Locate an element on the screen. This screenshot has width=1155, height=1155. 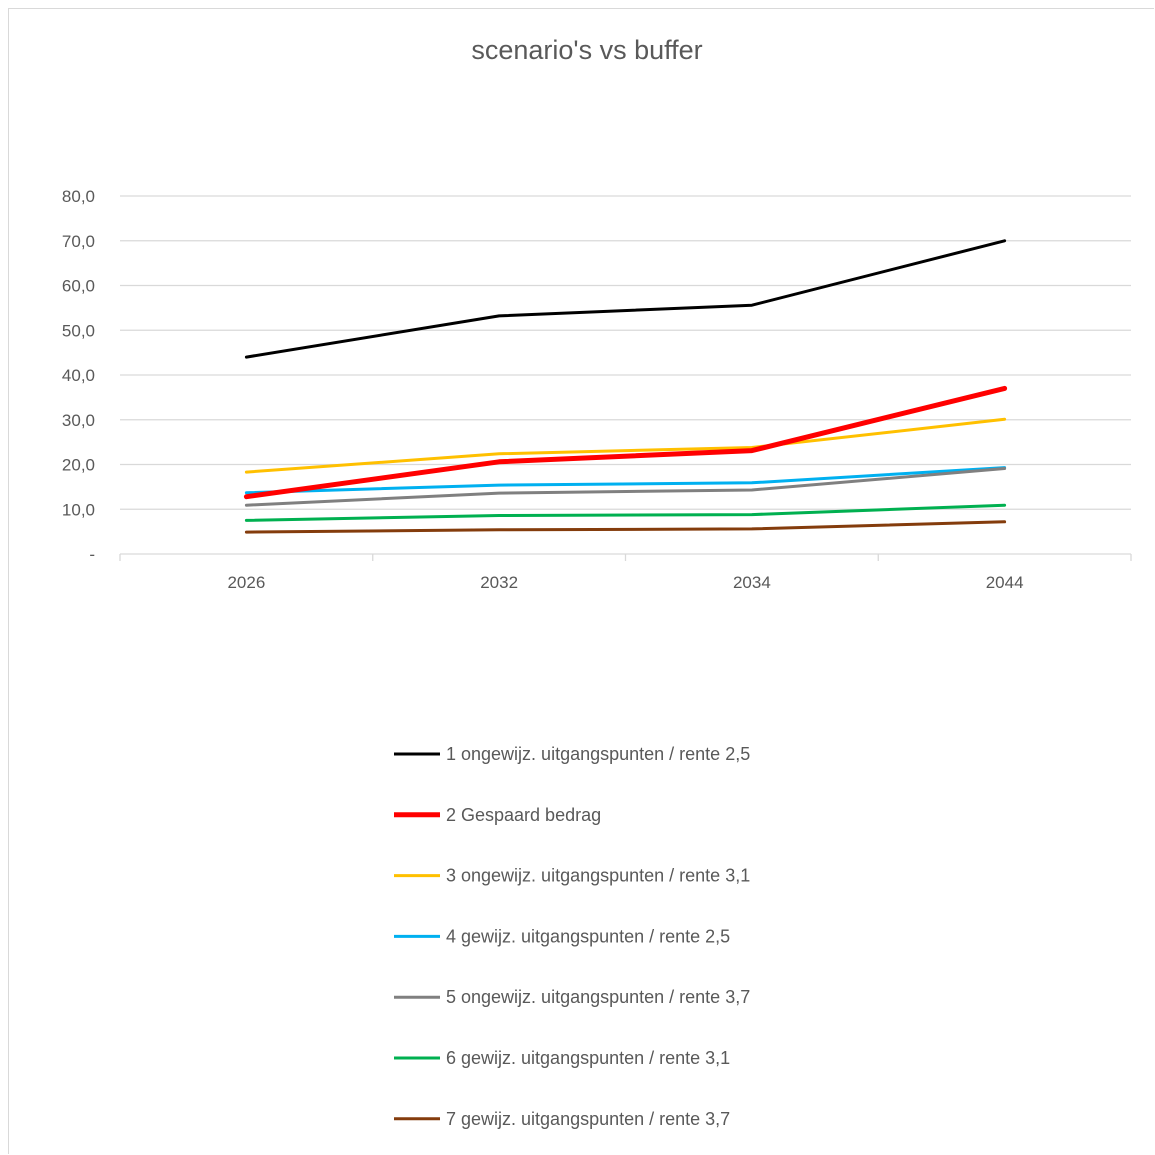
axes is located at coordinates (625, 557).